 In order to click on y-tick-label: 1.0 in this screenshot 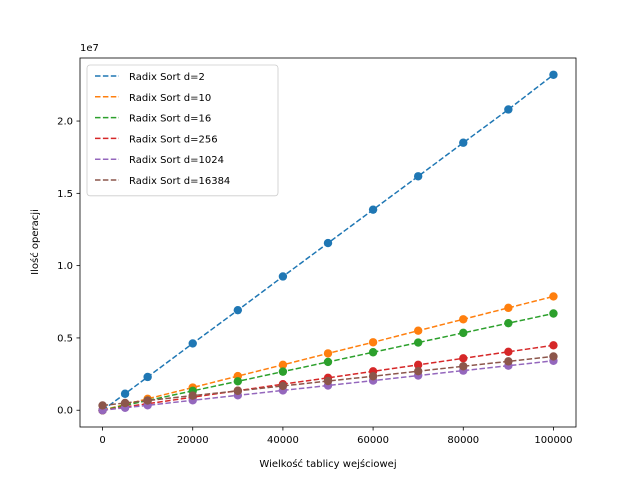, I will do `click(65, 266)`.